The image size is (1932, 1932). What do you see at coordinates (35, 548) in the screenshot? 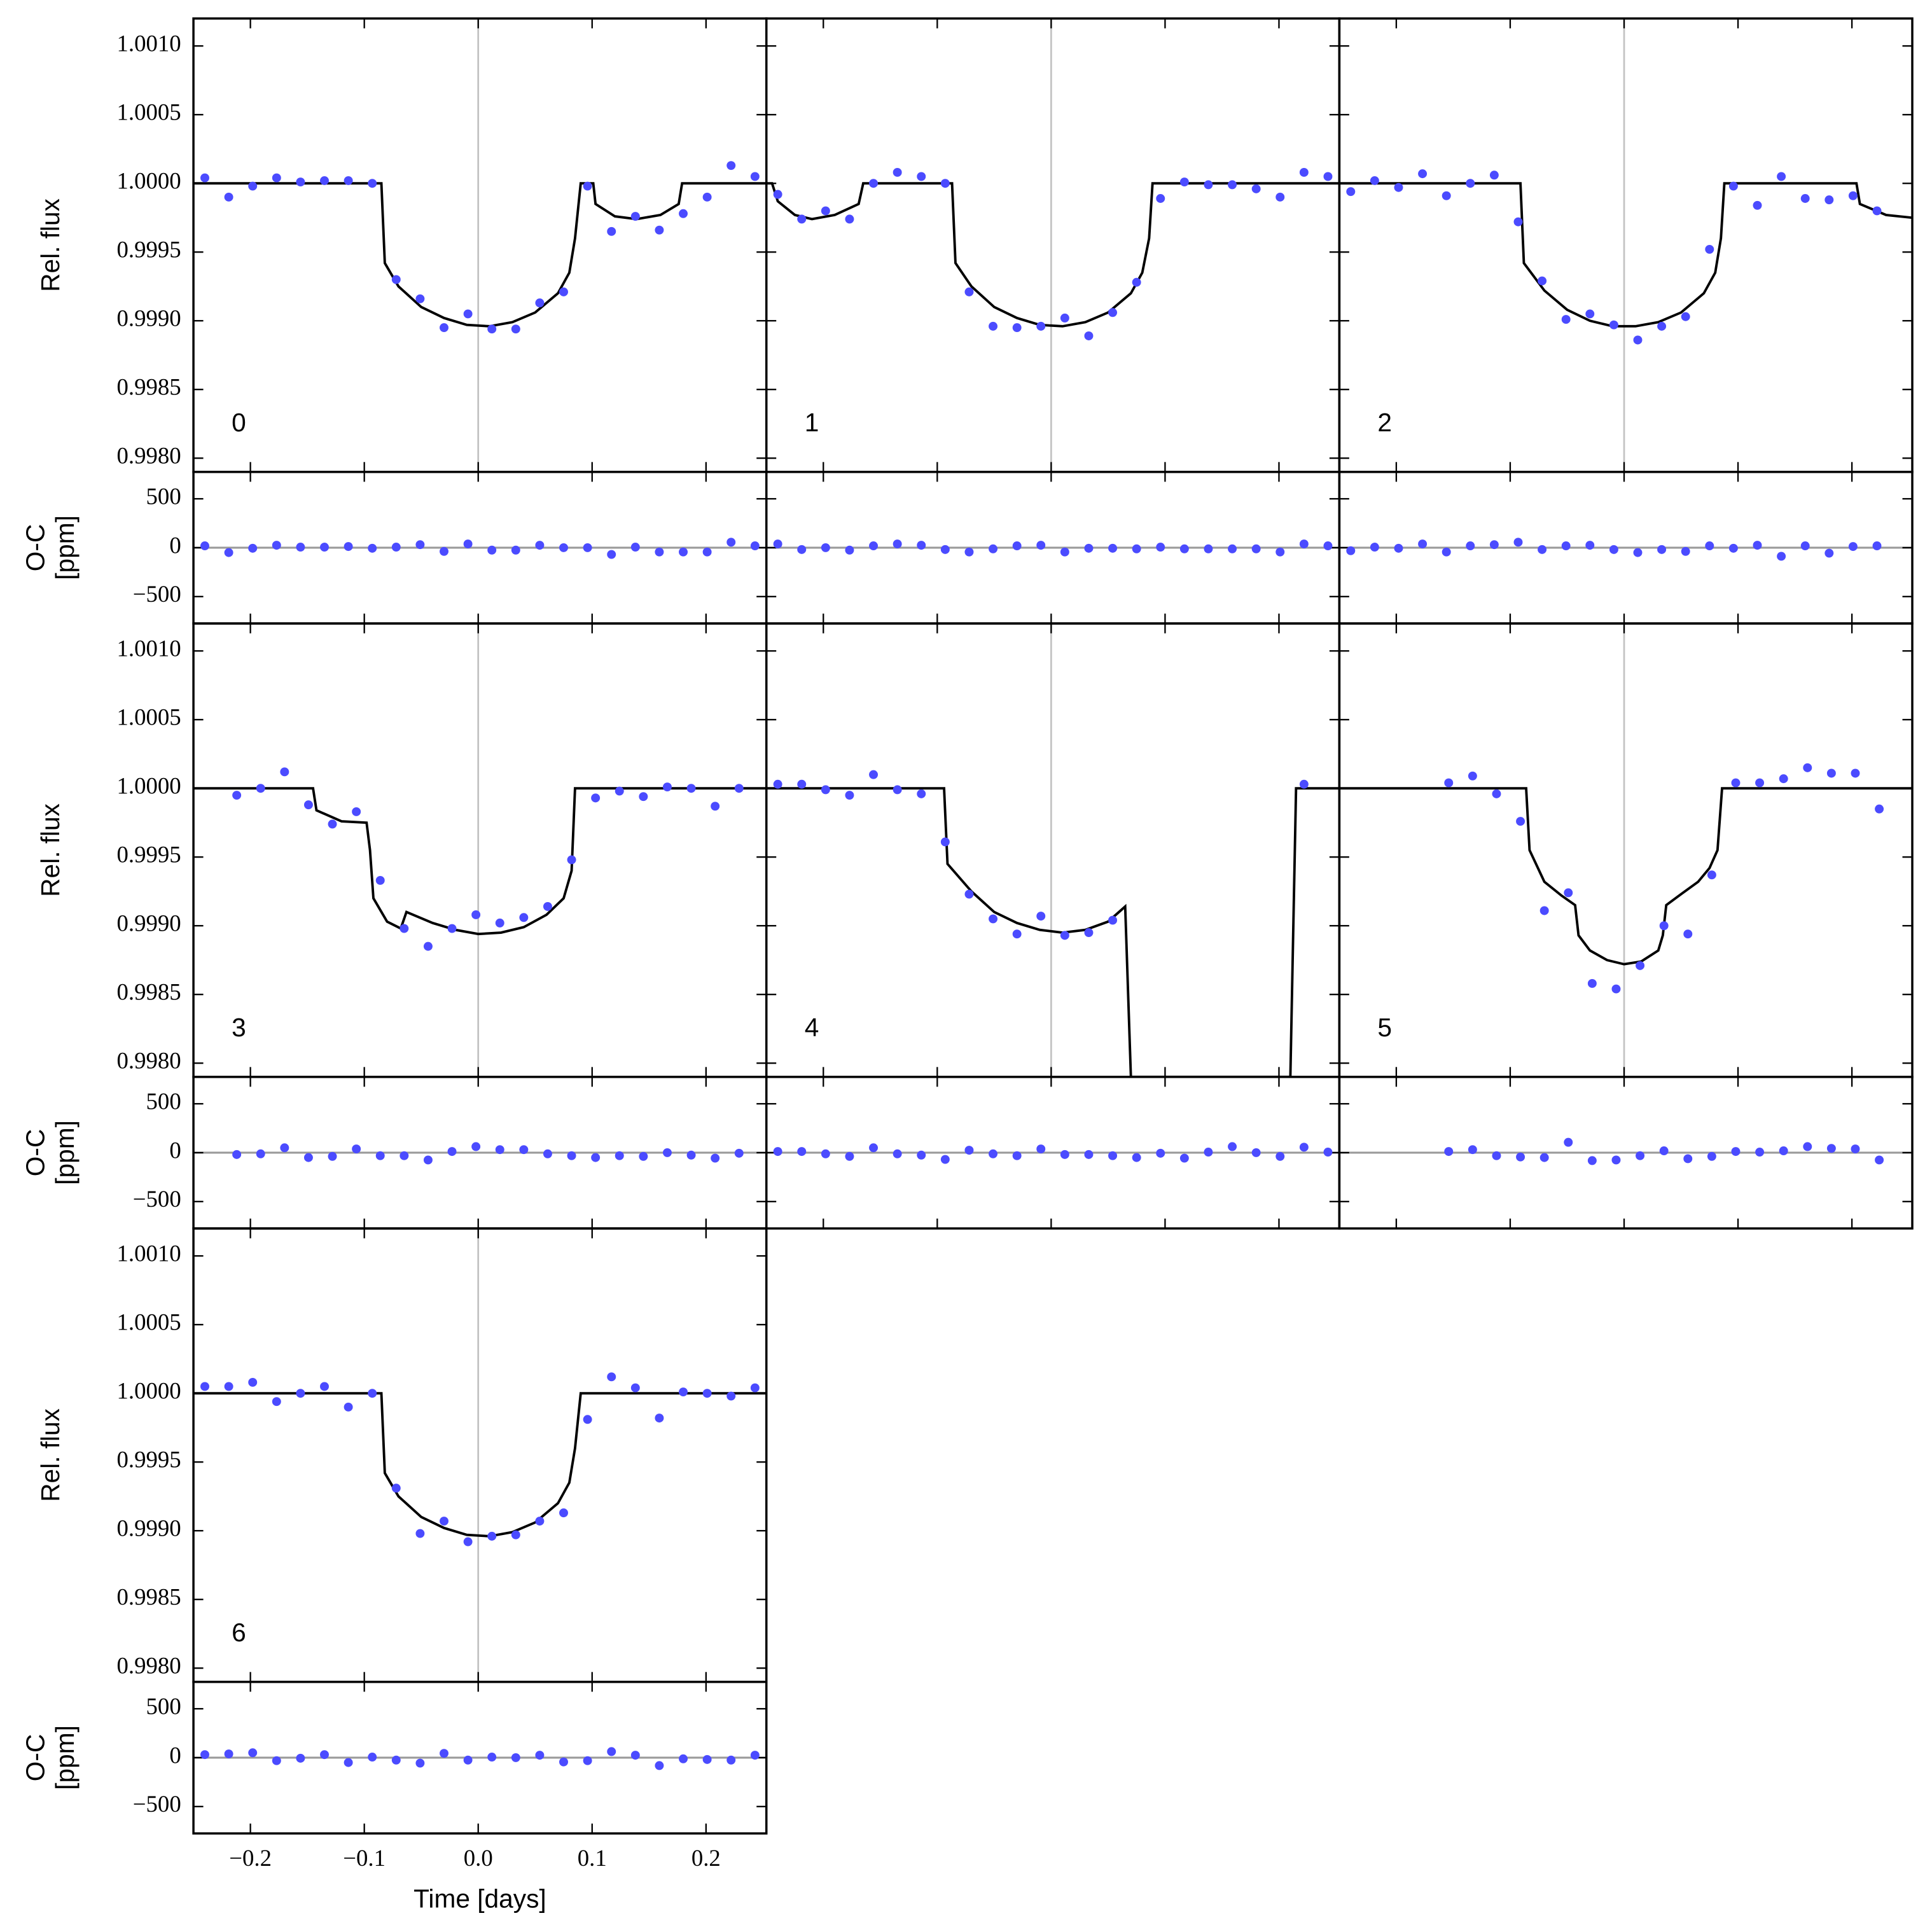
I see `residual-axis-label: O-C` at bounding box center [35, 548].